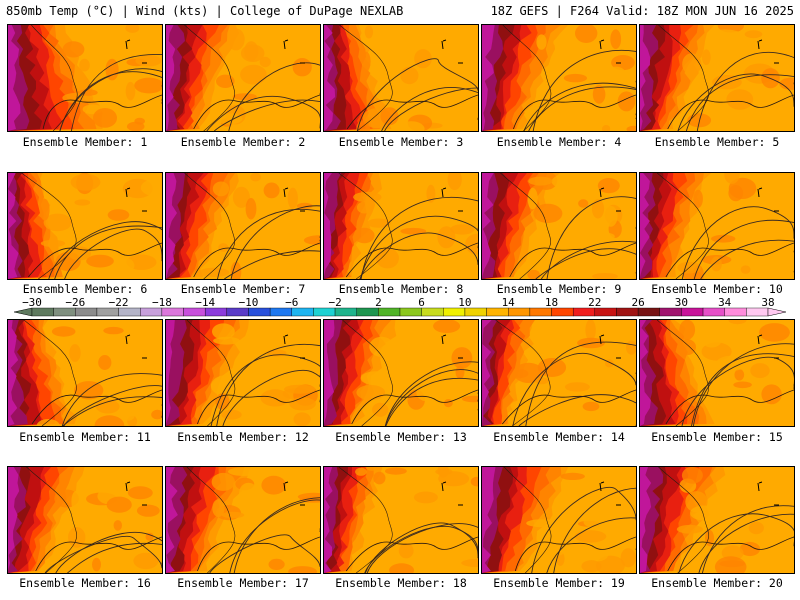  Describe the element at coordinates (717, 583) in the screenshot. I see `ensemble-member-label: Ensemble Member: 20` at that location.